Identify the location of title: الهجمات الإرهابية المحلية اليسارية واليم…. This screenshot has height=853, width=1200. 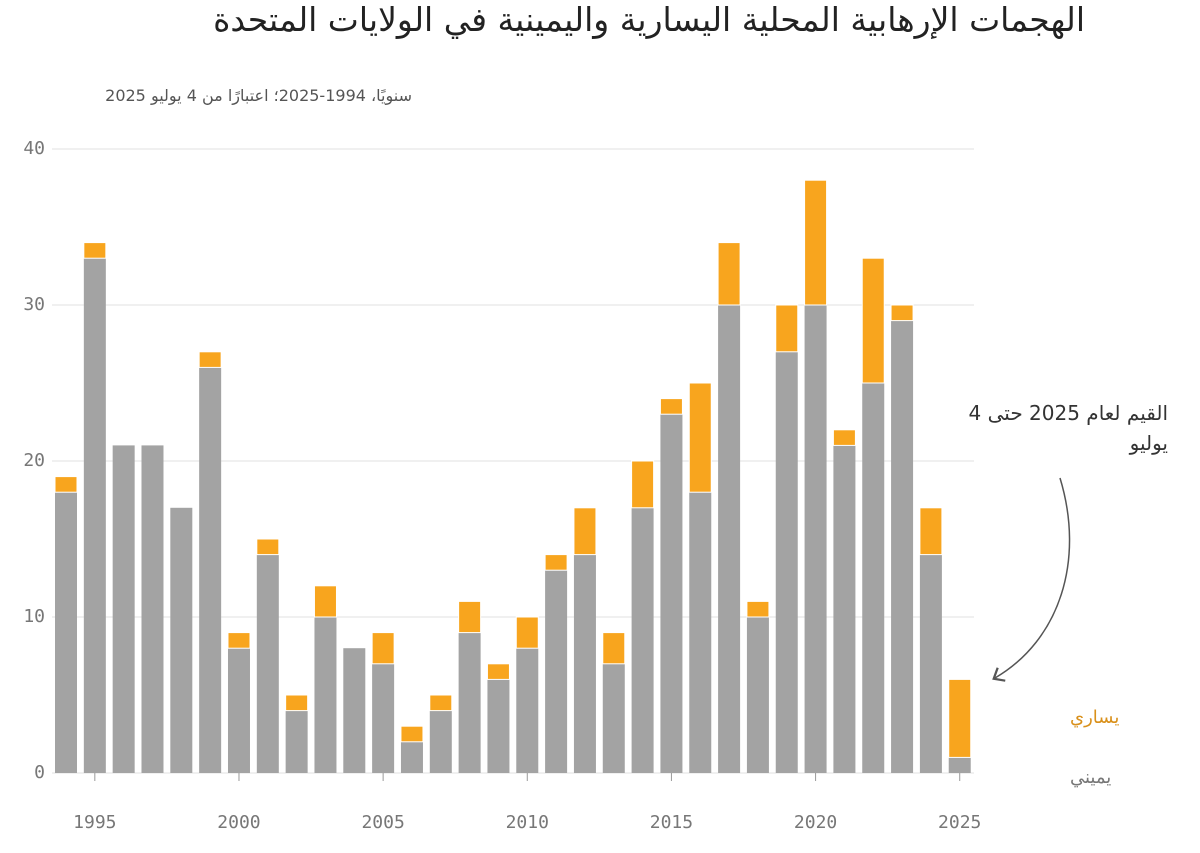
(649, 19).